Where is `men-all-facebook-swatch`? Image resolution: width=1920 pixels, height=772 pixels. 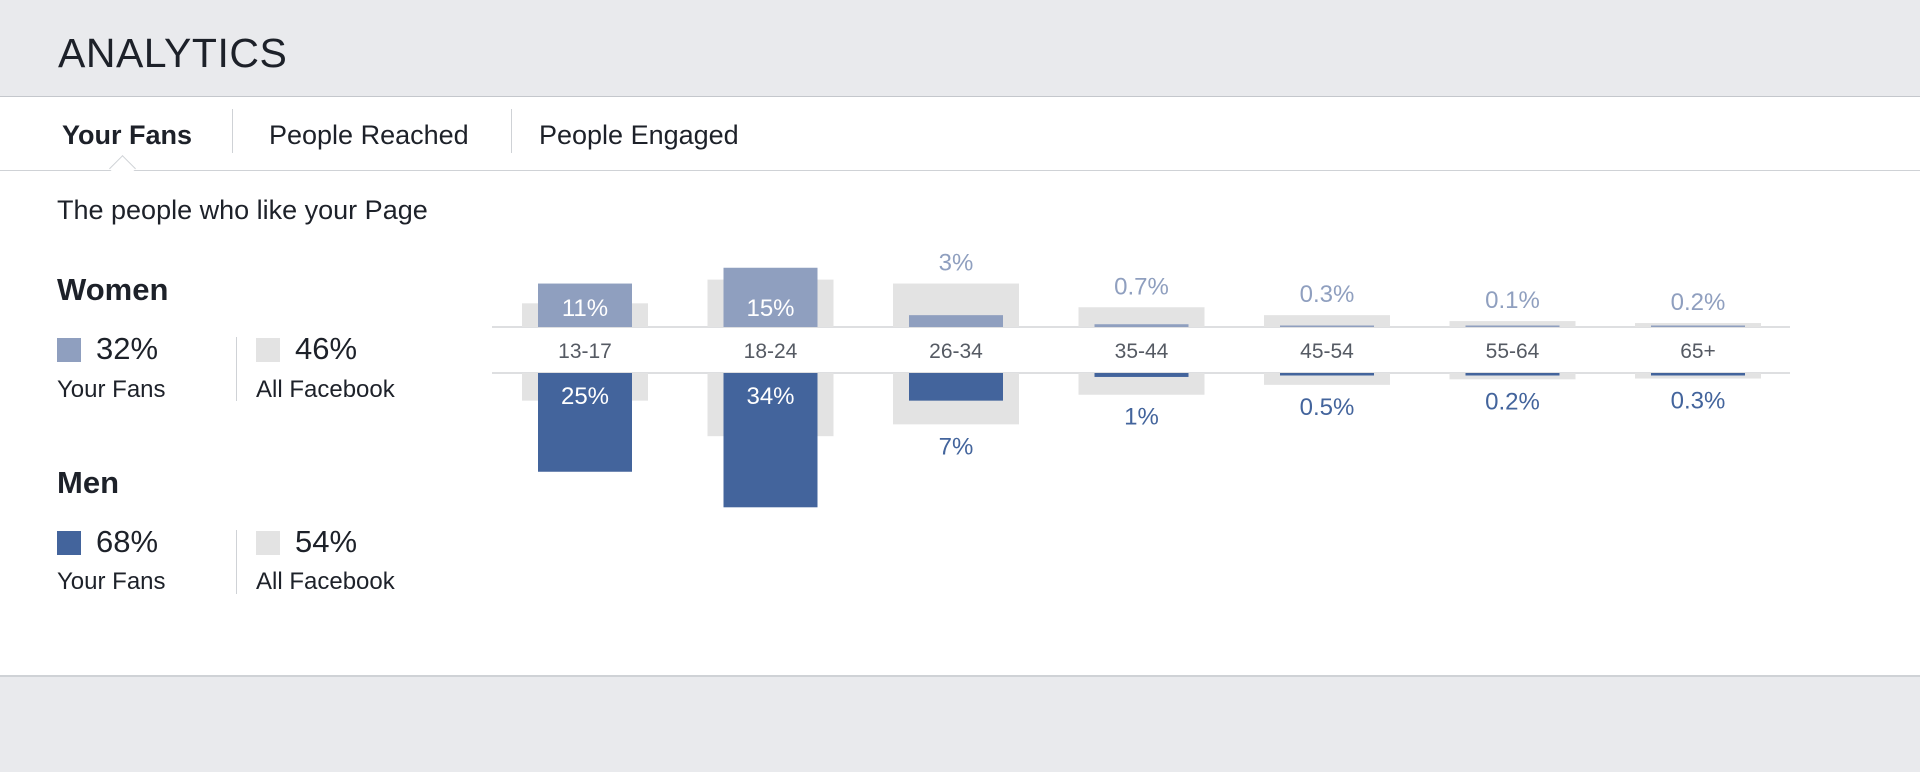
men-all-facebook-swatch is located at coordinates (268, 543).